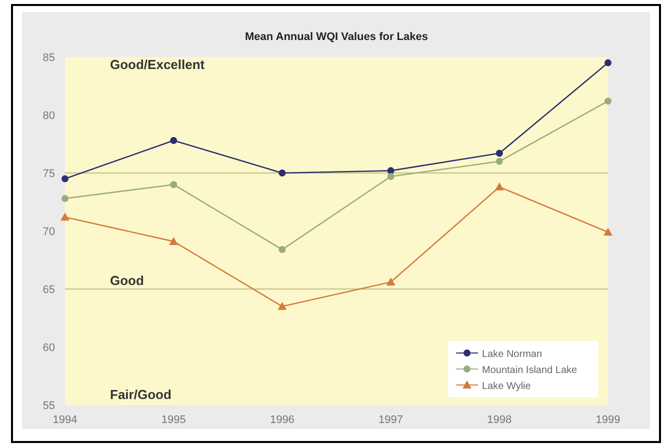 This screenshot has width=668, height=445. Describe the element at coordinates (48, 290) in the screenshot. I see `y-tick-label: 65` at that location.